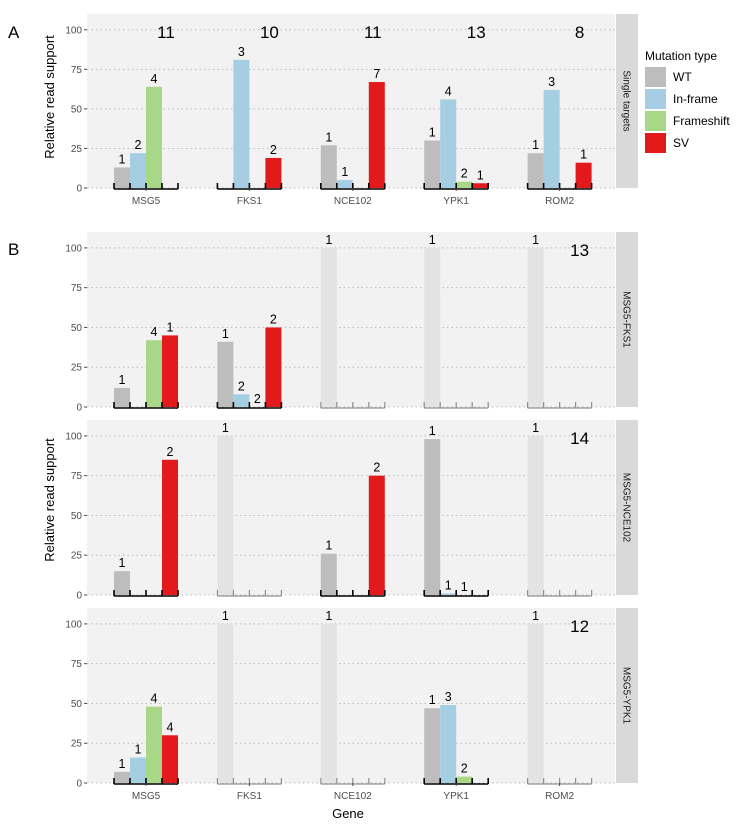  Describe the element at coordinates (687, 110) in the screenshot. I see `legend-items: WT In-frame Frameshift SV` at that location.